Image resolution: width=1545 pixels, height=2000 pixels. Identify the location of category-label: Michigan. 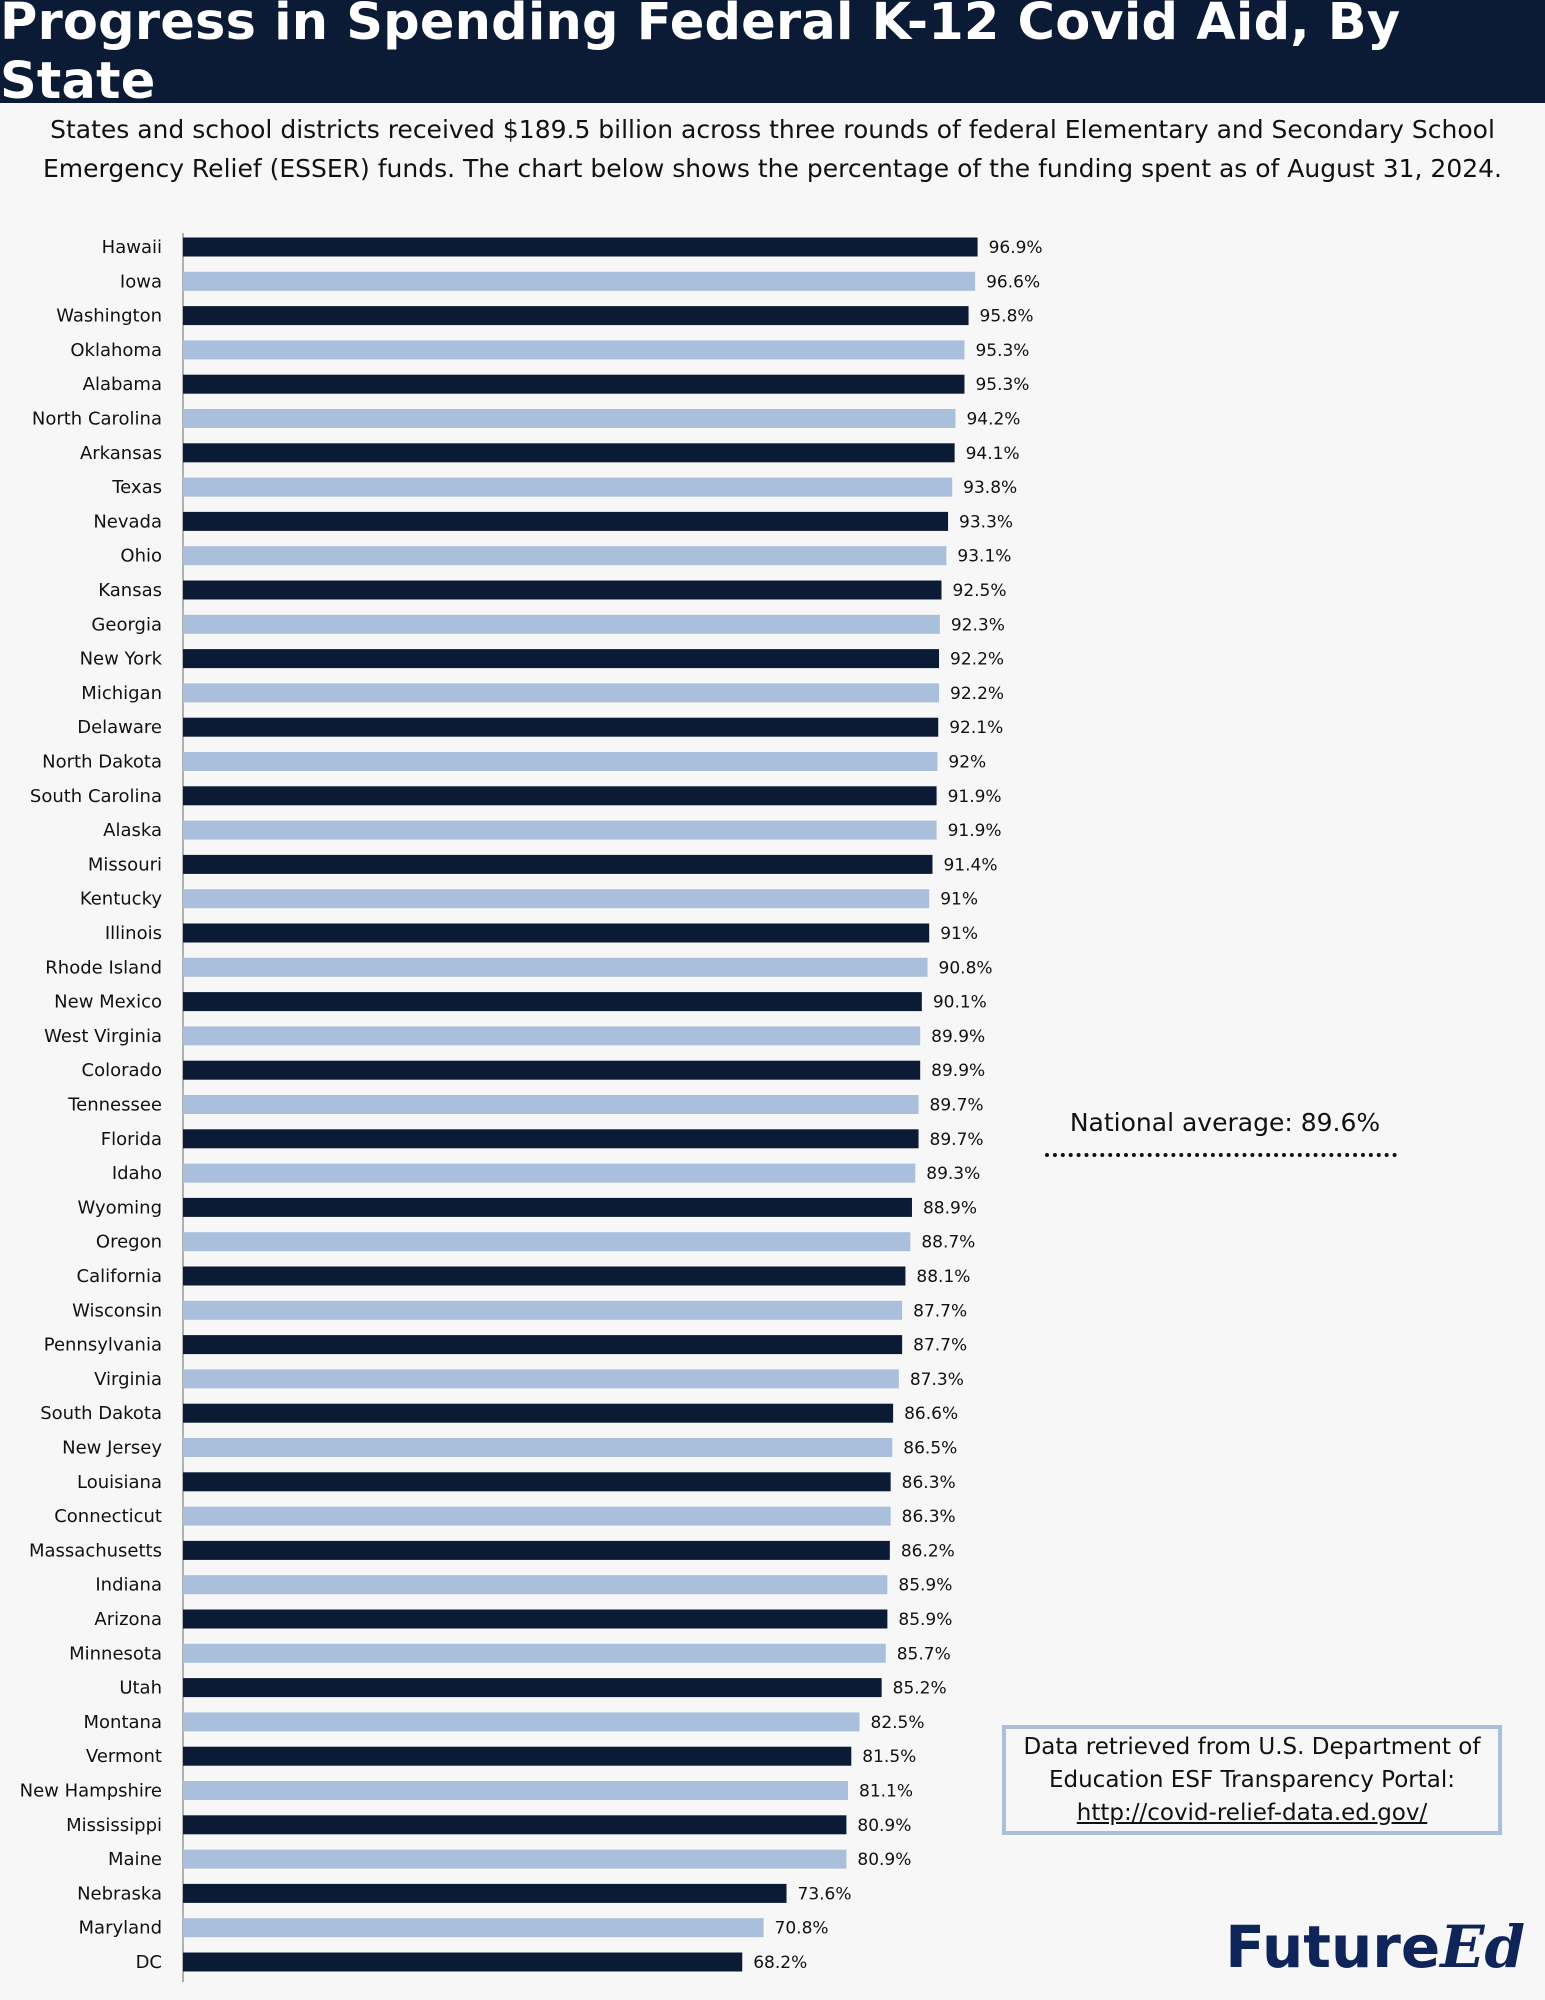
(121, 693).